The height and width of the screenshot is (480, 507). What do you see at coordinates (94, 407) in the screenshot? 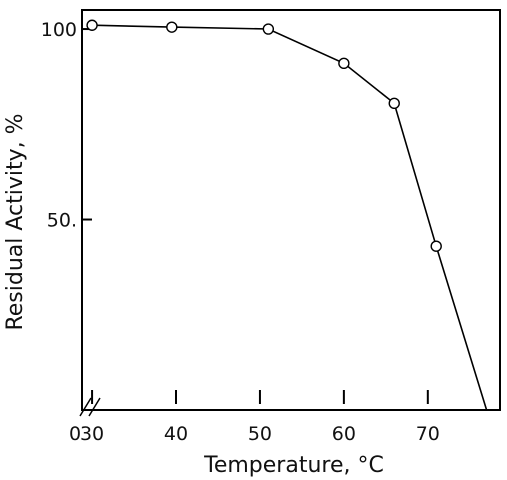
I see `axis-break-mark-right` at bounding box center [94, 407].